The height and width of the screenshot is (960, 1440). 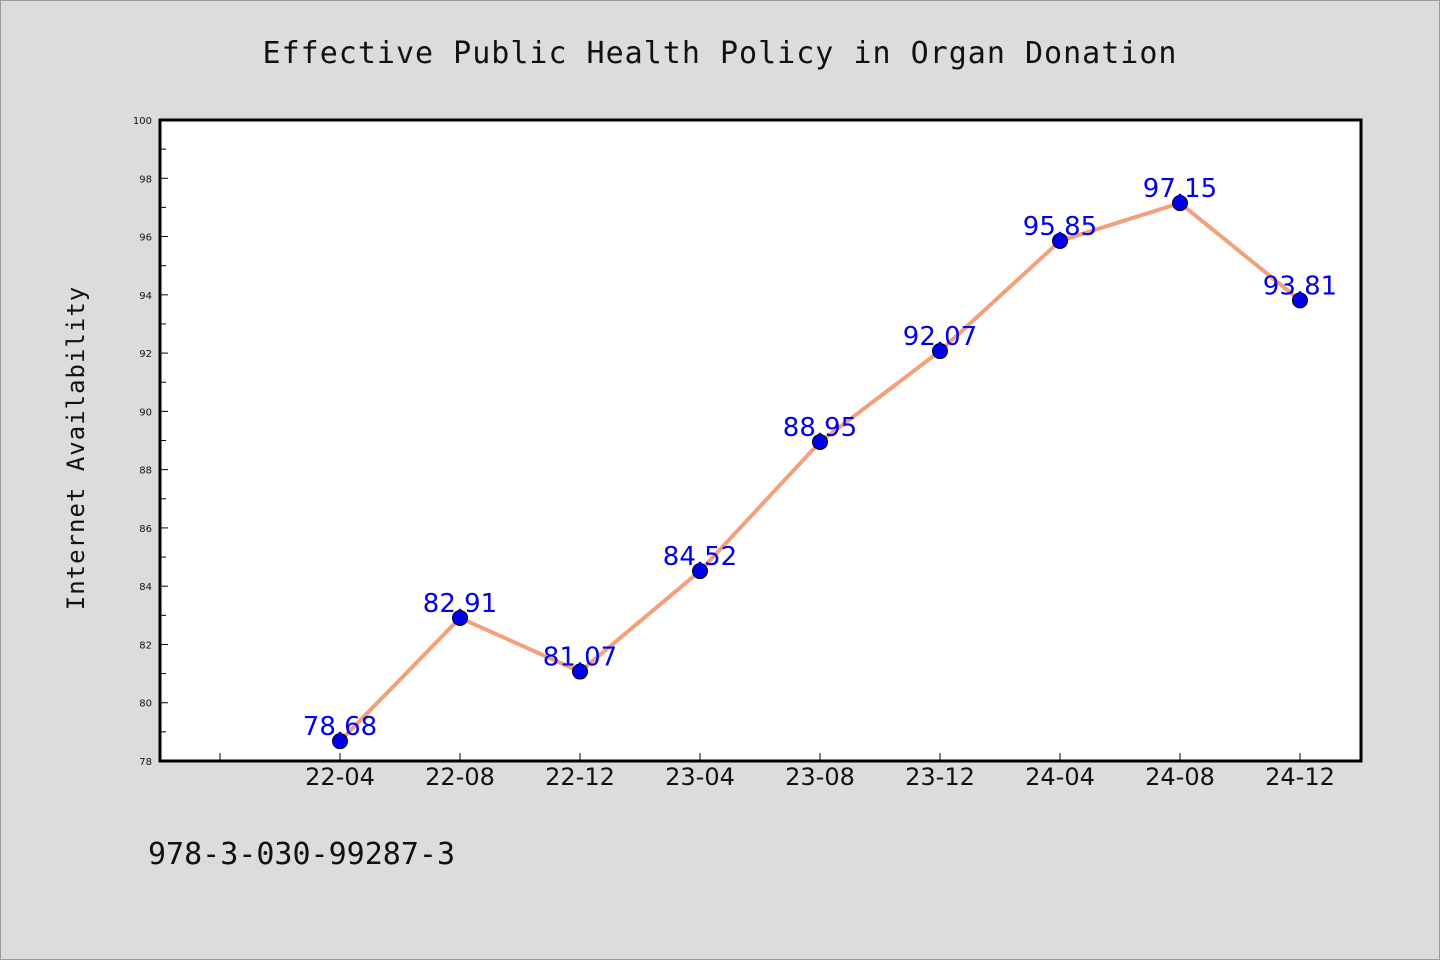 What do you see at coordinates (340, 777) in the screenshot?
I see `x-tick-label: 22-04` at bounding box center [340, 777].